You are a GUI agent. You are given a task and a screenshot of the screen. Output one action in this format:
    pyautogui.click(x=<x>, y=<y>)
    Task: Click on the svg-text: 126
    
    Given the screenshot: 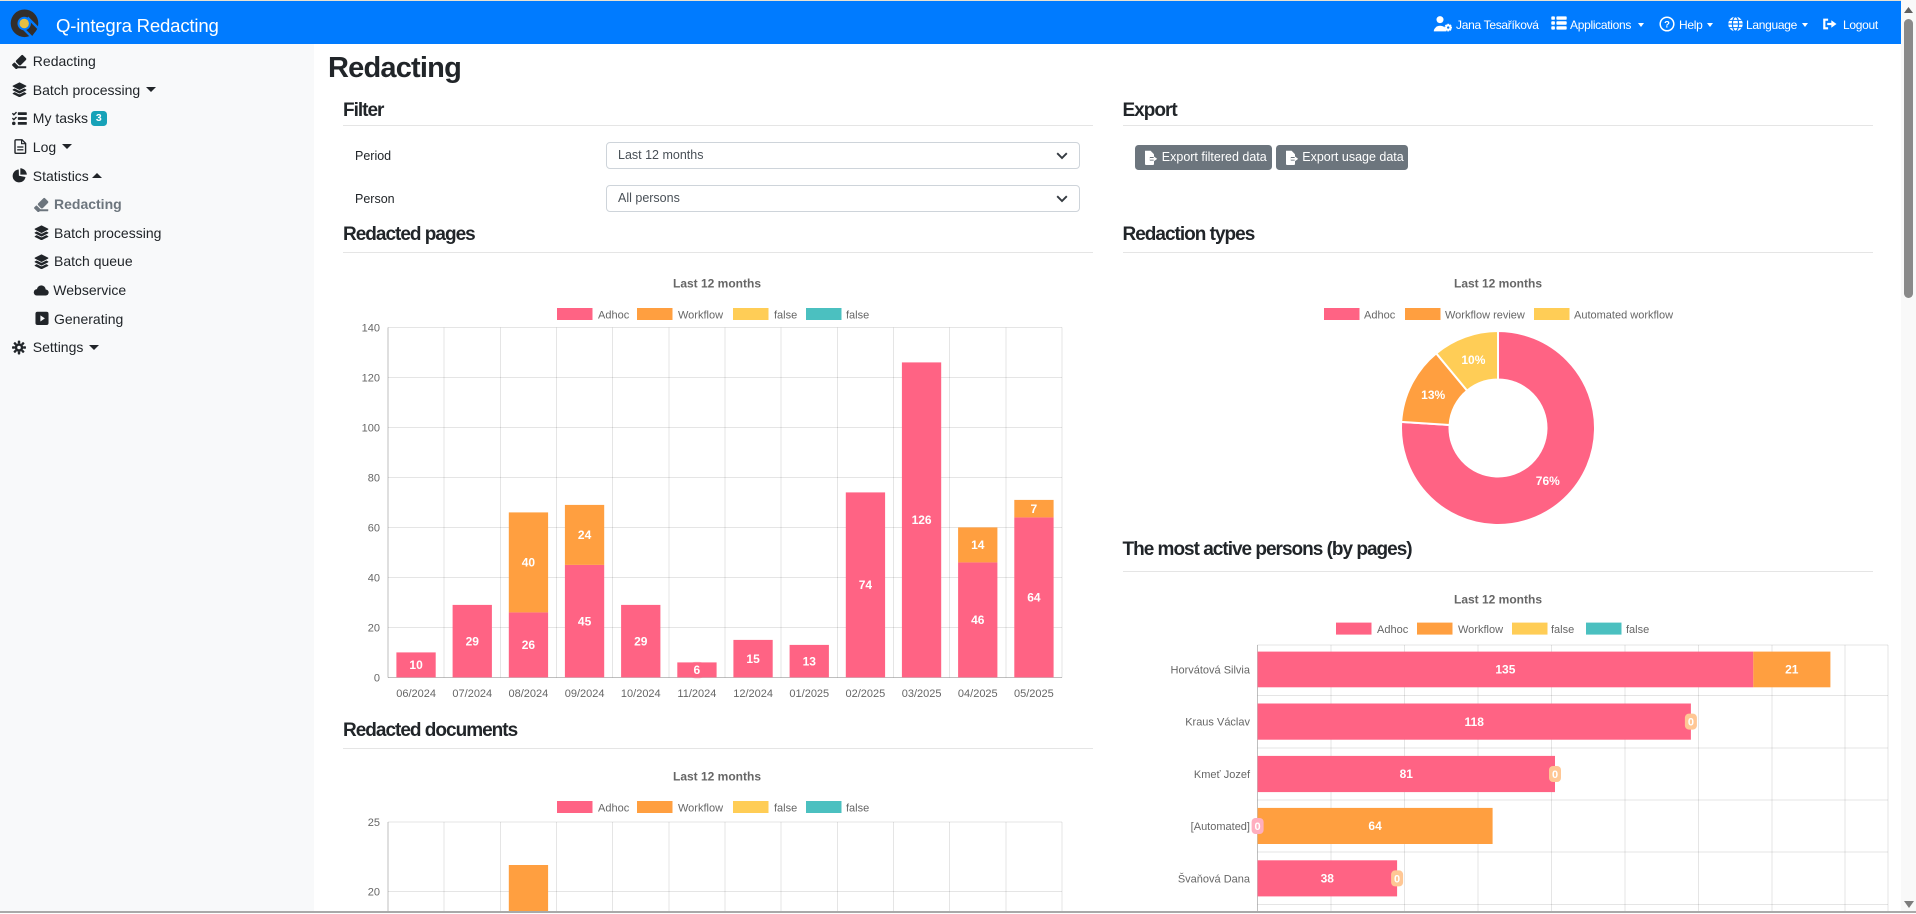 What is the action you would take?
    pyautogui.click(x=922, y=520)
    